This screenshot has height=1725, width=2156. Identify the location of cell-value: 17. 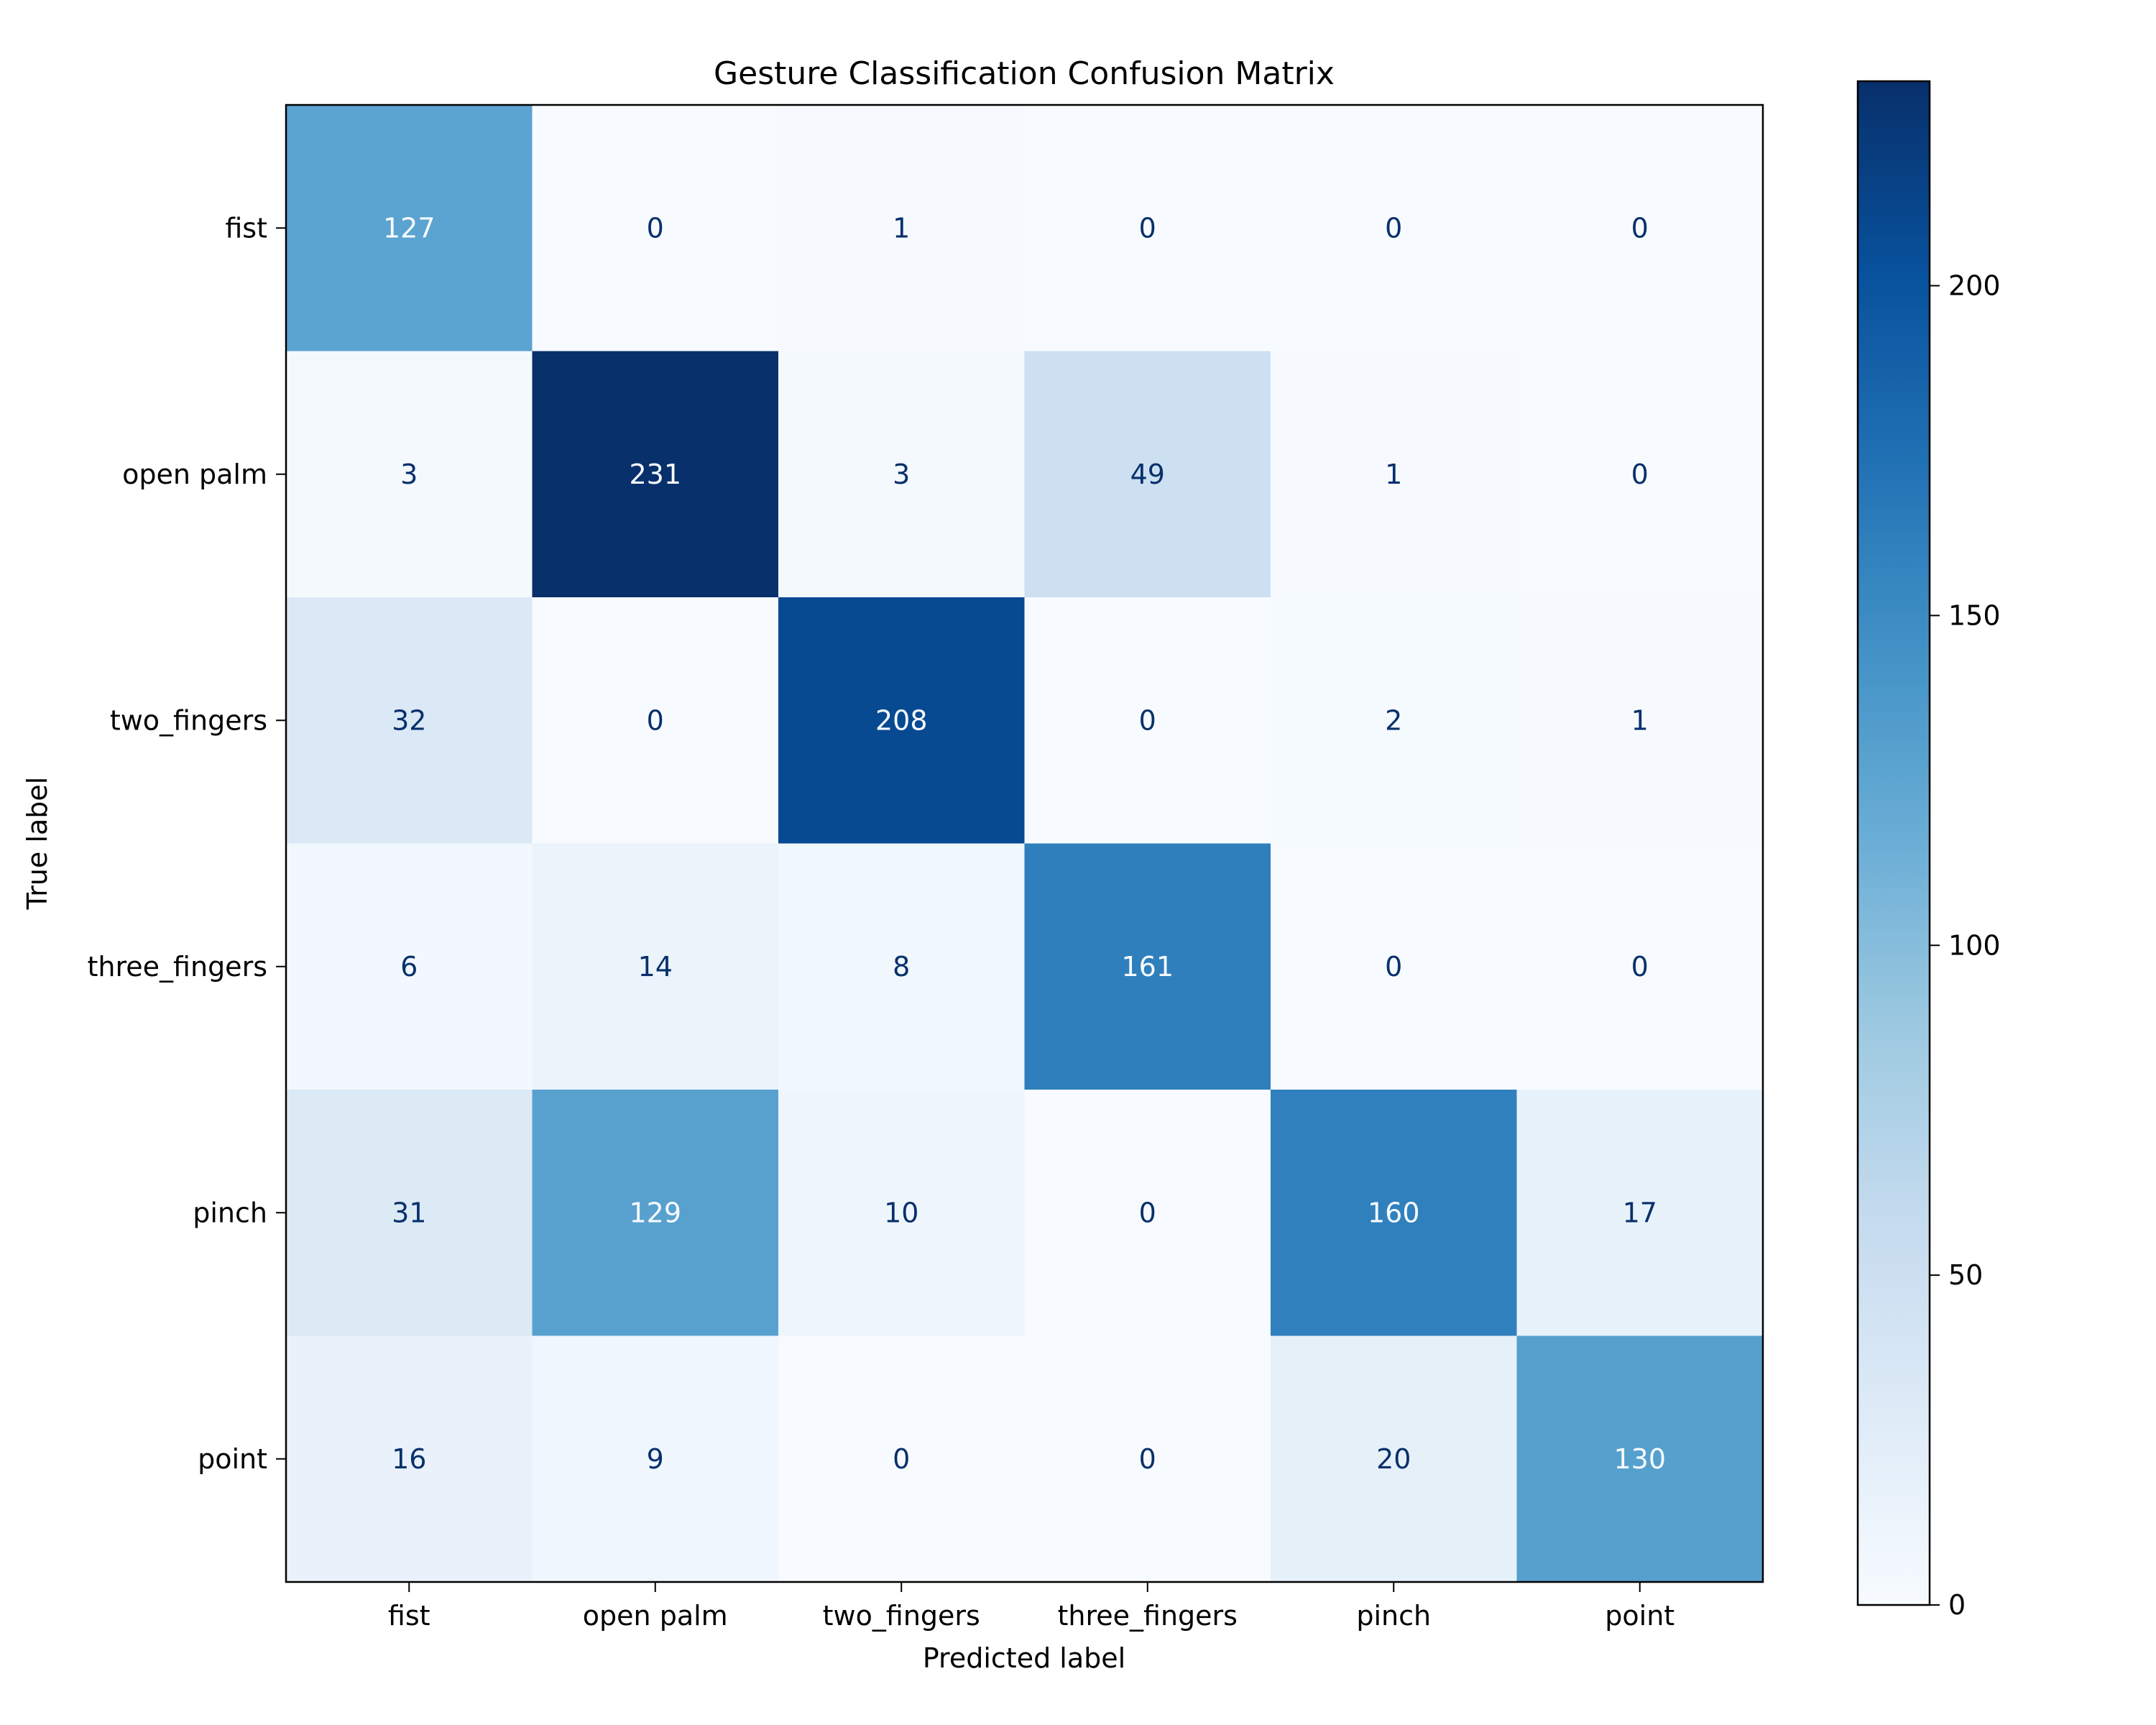
(1640, 1212).